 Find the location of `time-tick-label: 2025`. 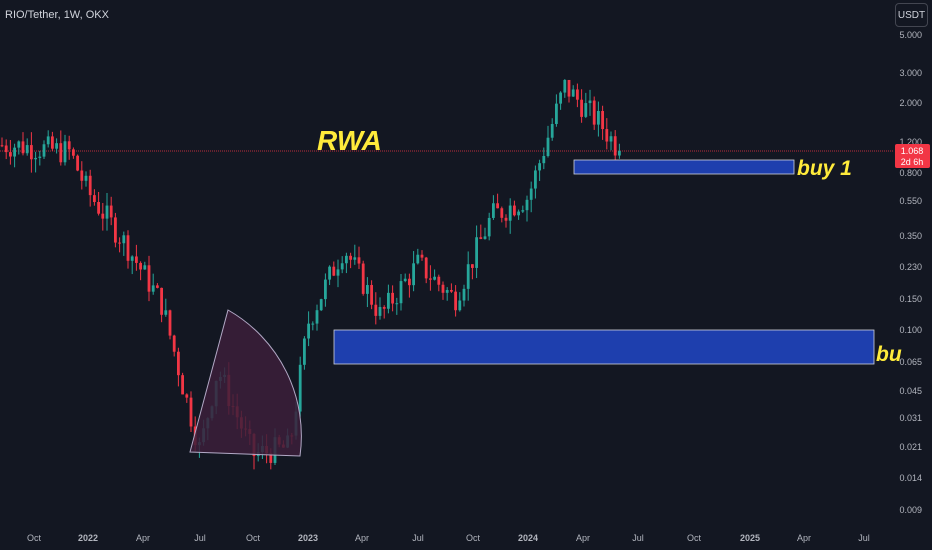

time-tick-label: 2025 is located at coordinates (750, 538).